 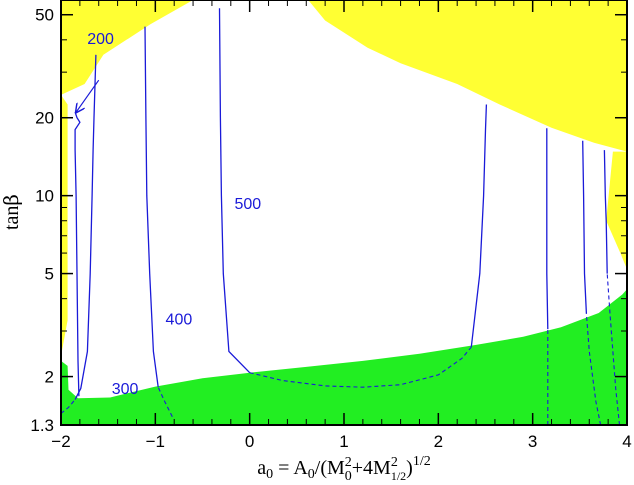 What do you see at coordinates (60, 441) in the screenshot?
I see `x-tick-label: −2` at bounding box center [60, 441].